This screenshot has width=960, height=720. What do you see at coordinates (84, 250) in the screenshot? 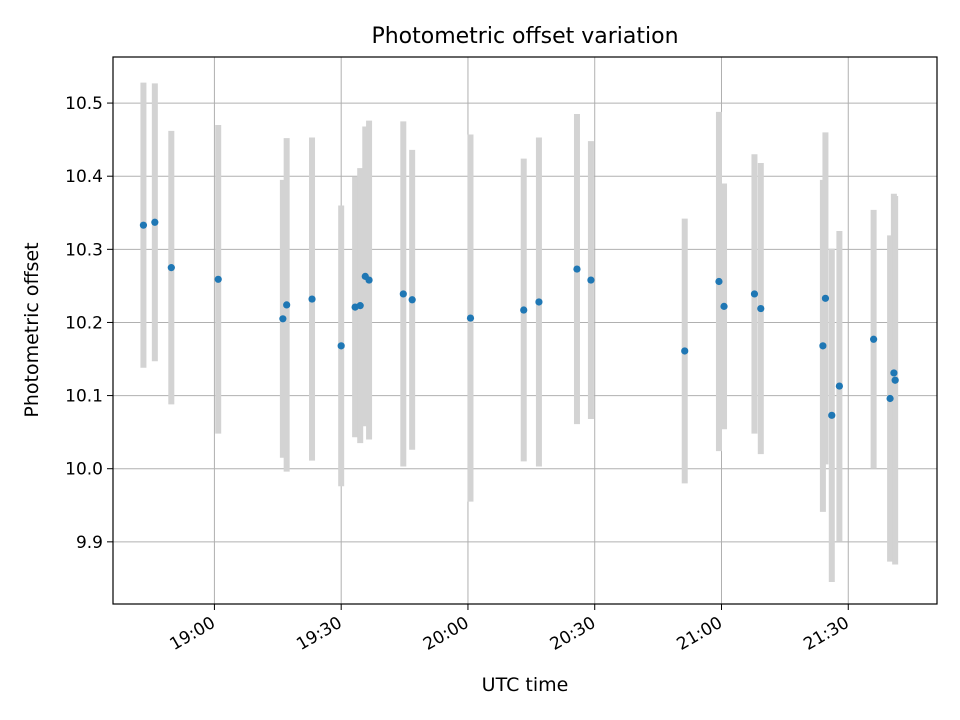
I see `y-tick-label: 10.3` at bounding box center [84, 250].